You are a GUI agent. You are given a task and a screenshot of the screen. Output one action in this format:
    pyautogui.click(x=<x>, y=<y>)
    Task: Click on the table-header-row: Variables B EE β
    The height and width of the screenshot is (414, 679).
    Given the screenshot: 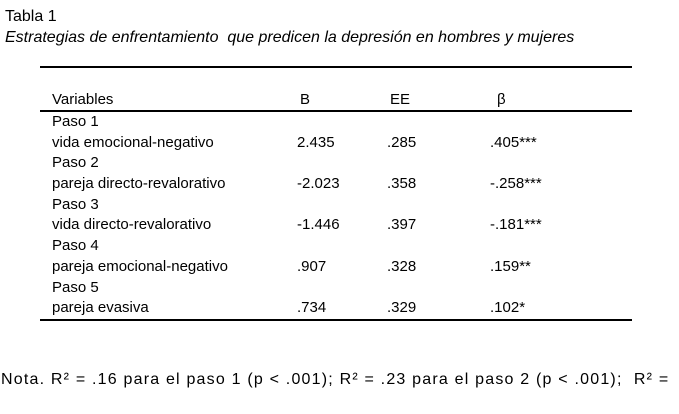 What is the action you would take?
    pyautogui.click(x=336, y=89)
    